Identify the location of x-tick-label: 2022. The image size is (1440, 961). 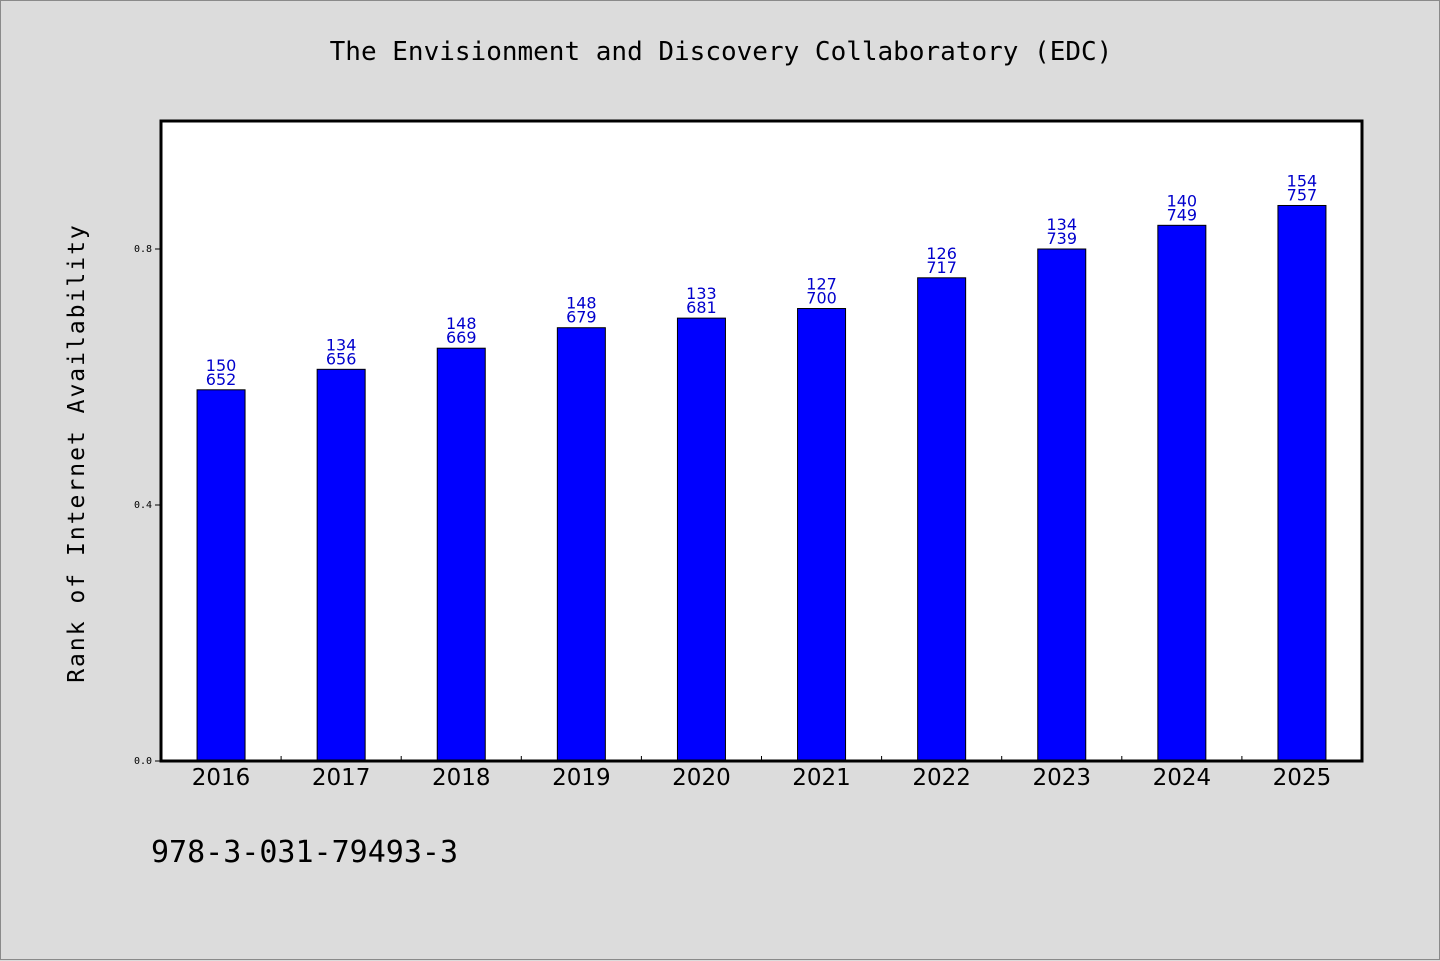
(941, 778).